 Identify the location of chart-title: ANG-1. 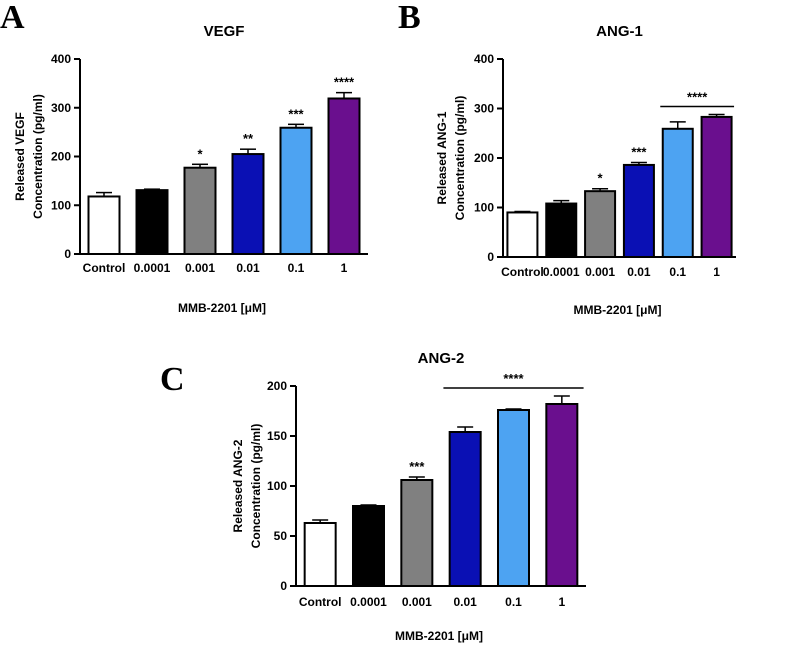
(619, 31).